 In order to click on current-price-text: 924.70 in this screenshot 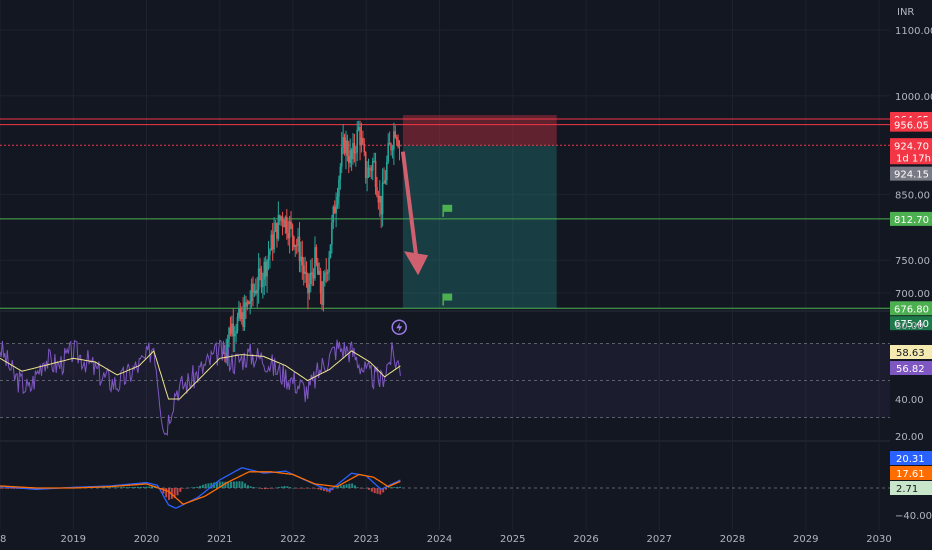, I will do `click(911, 146)`.